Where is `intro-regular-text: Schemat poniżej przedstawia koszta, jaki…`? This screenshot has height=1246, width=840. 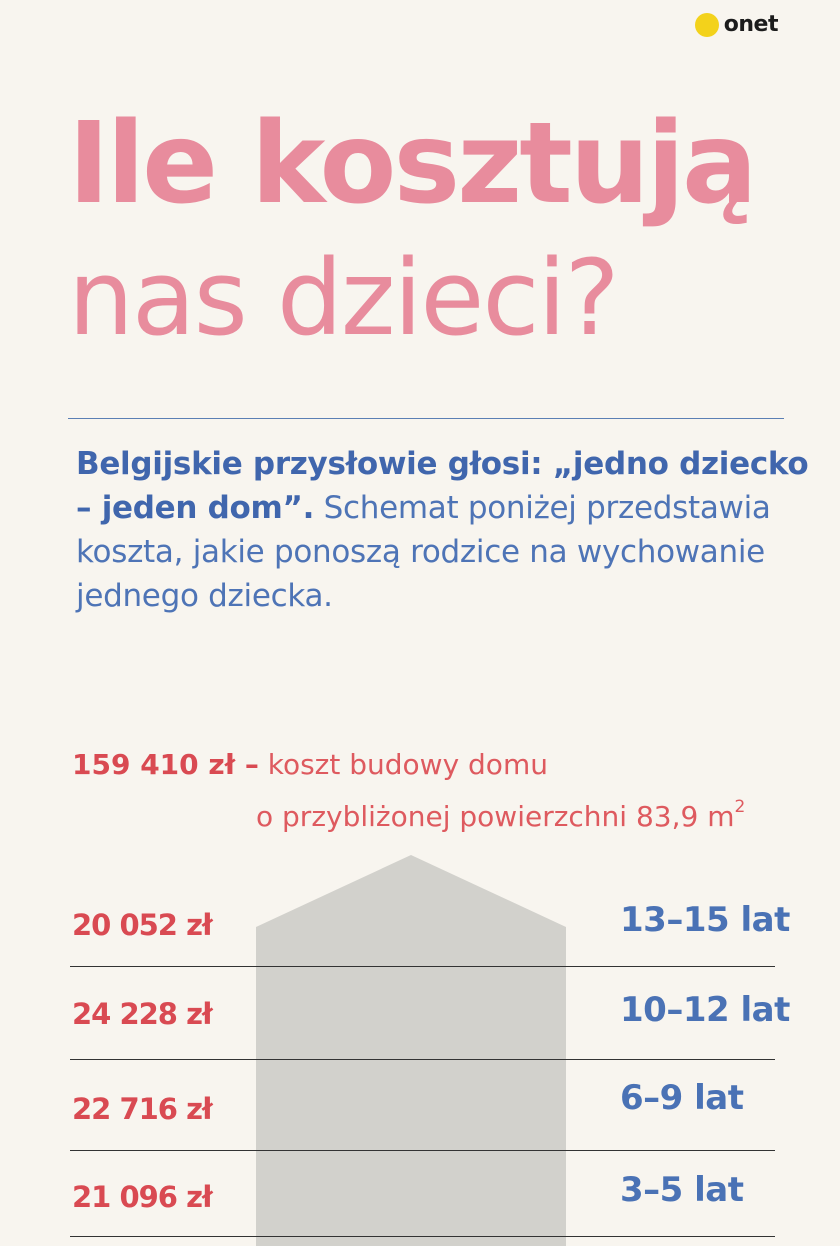
intro-regular-text: Schemat poniżej przedstawia koszta, jaki… is located at coordinates (423, 552).